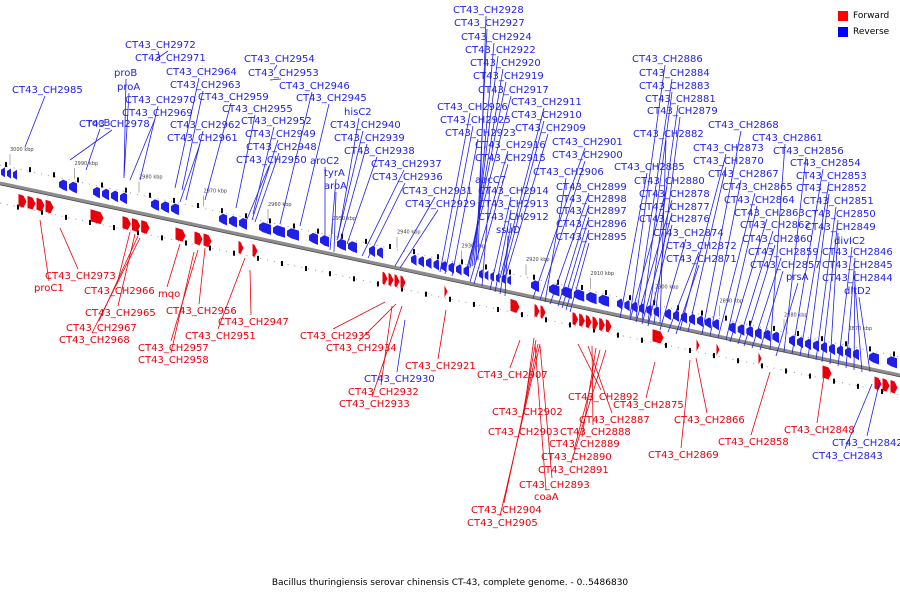  Describe the element at coordinates (160, 45) in the screenshot. I see `reverse-gene-label: CT43_CH2972` at that location.